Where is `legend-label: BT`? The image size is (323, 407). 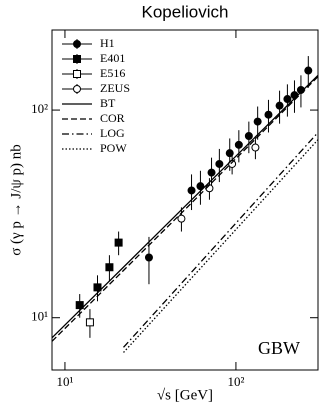 legend-label: BT is located at coordinates (108, 103).